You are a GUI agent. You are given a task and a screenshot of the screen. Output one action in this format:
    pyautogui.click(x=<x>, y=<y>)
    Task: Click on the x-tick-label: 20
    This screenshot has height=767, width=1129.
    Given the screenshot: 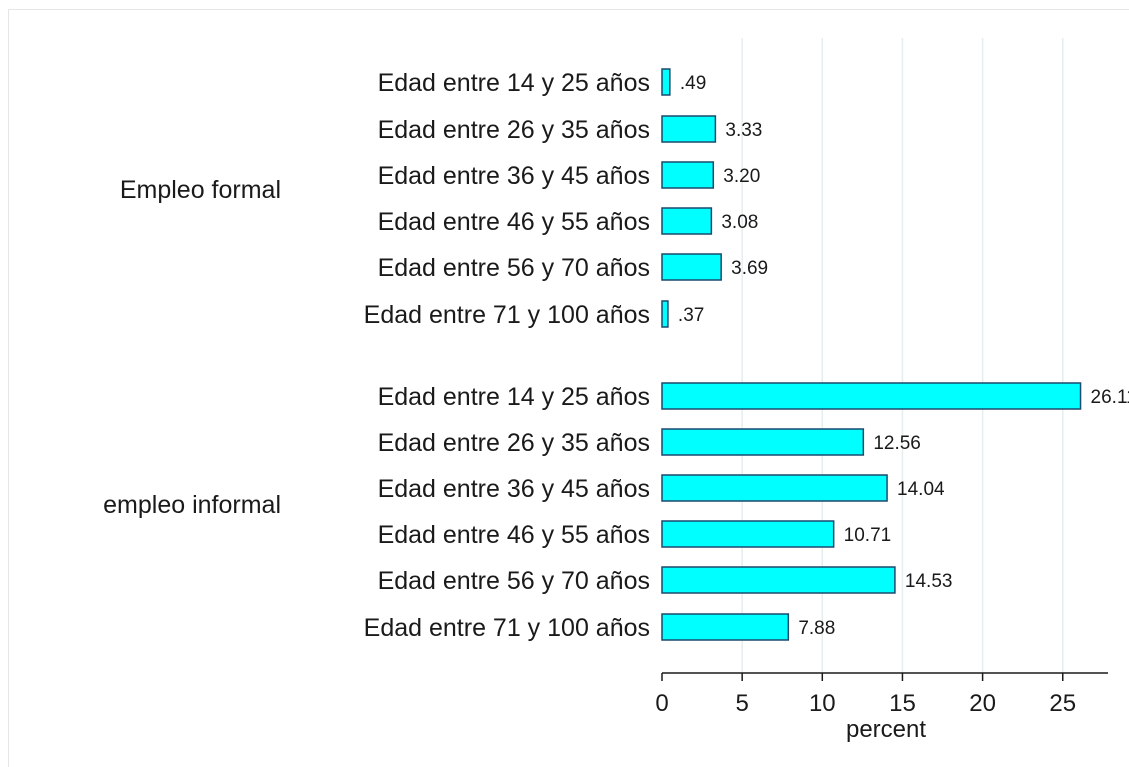 What is the action you would take?
    pyautogui.click(x=982, y=703)
    